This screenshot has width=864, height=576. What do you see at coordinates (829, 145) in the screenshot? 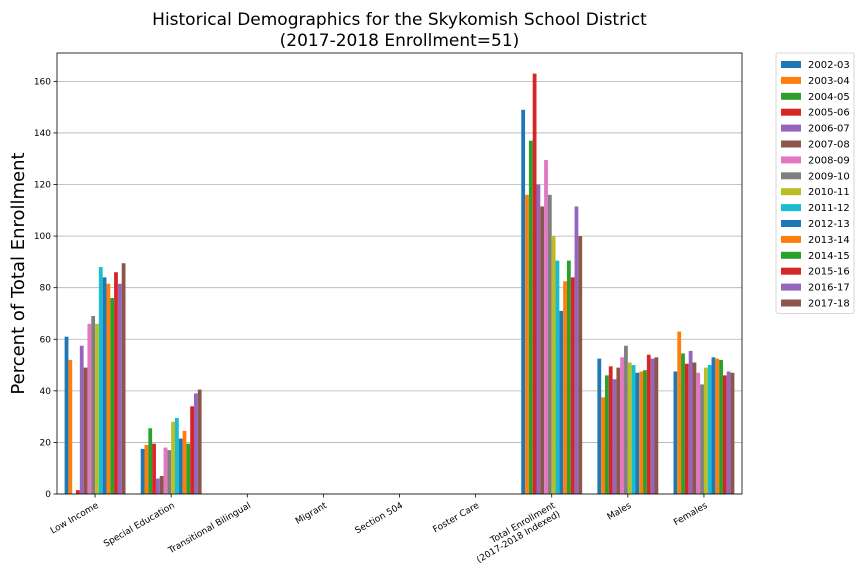
I see `legend-label: 2007-08` at bounding box center [829, 145].